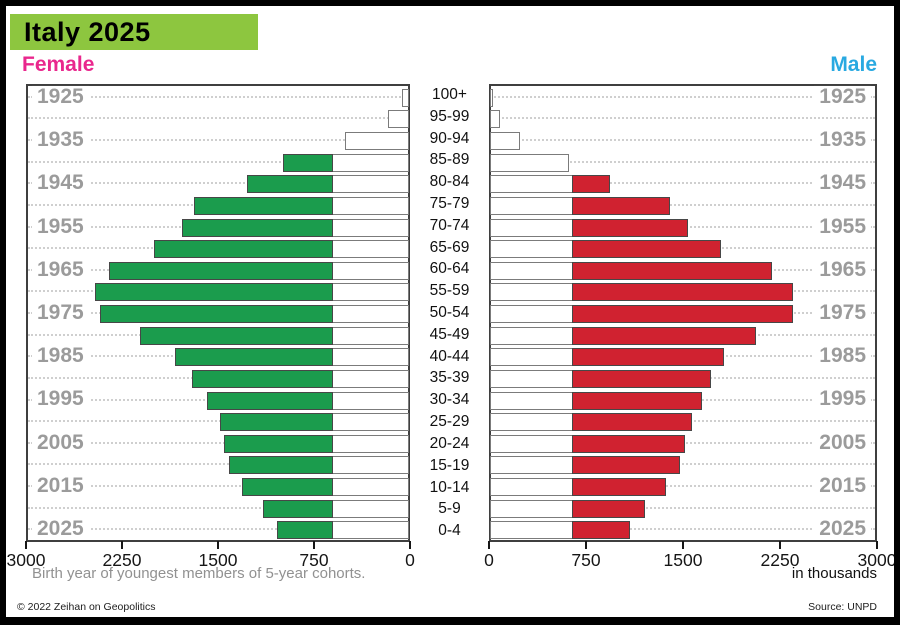 This screenshot has width=900, height=625. What do you see at coordinates (449, 509) in the screenshot?
I see `age-group-label: 5-9` at bounding box center [449, 509].